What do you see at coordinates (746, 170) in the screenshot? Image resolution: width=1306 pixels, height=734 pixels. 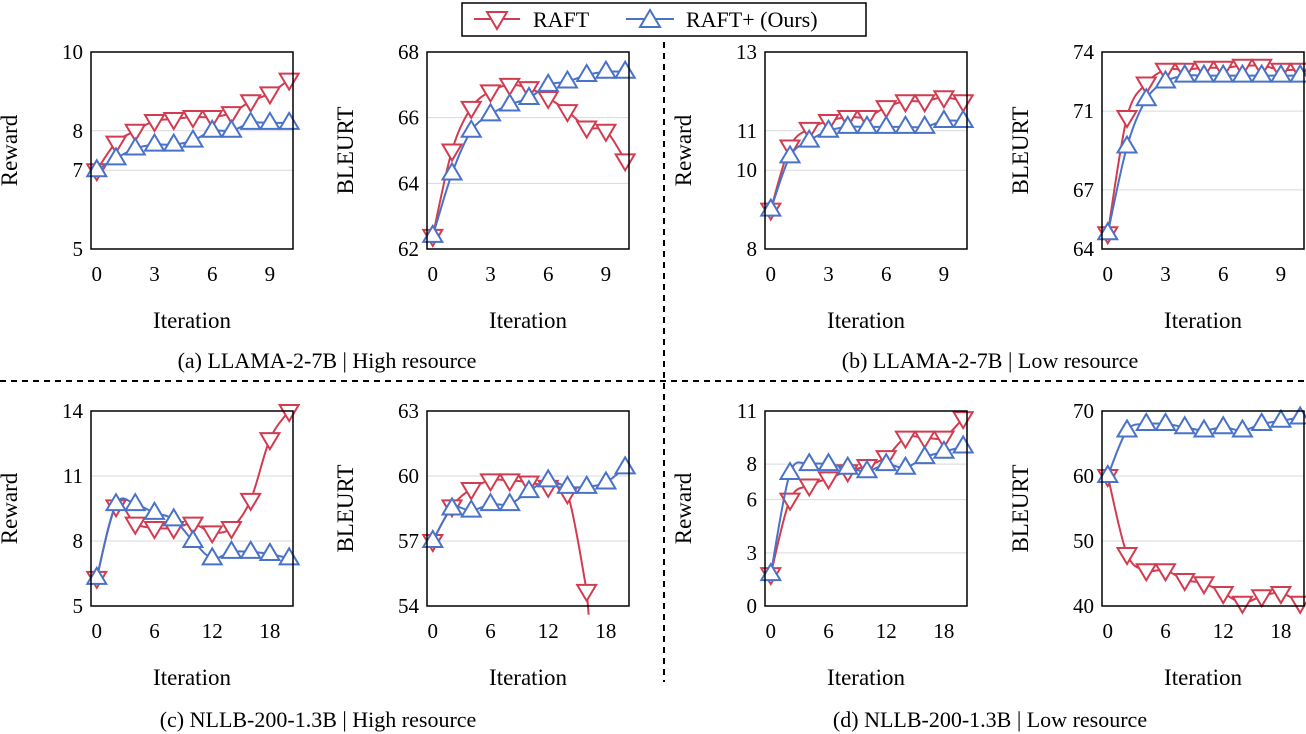 I see `y-tick-label: 10` at bounding box center [746, 170].